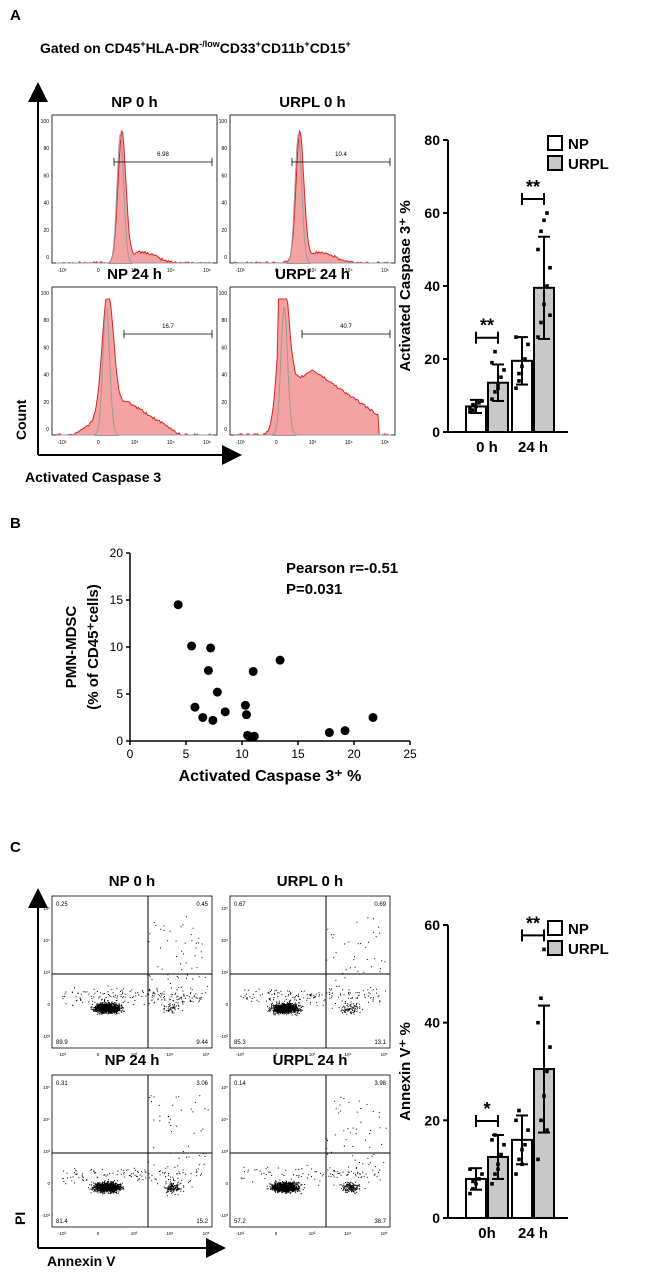 This screenshot has width=651, height=1272. Describe the element at coordinates (93, 477) in the screenshot. I see `caspase-axis-label: Activated Caspase 3` at that location.